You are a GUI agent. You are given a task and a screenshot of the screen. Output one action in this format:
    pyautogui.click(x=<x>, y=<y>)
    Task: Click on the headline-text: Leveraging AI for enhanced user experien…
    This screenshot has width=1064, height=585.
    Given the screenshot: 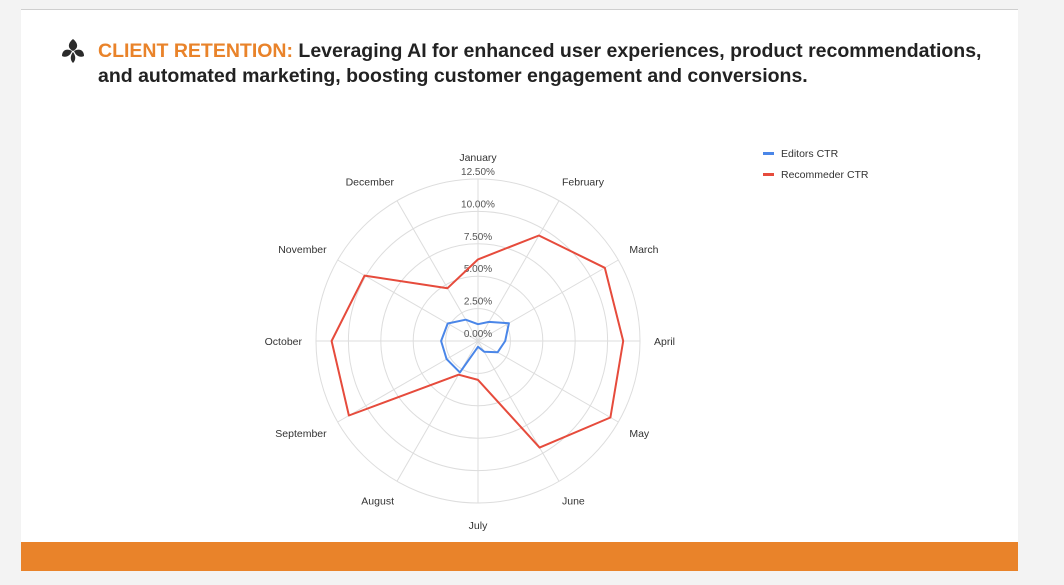 What is the action you would take?
    pyautogui.click(x=540, y=63)
    